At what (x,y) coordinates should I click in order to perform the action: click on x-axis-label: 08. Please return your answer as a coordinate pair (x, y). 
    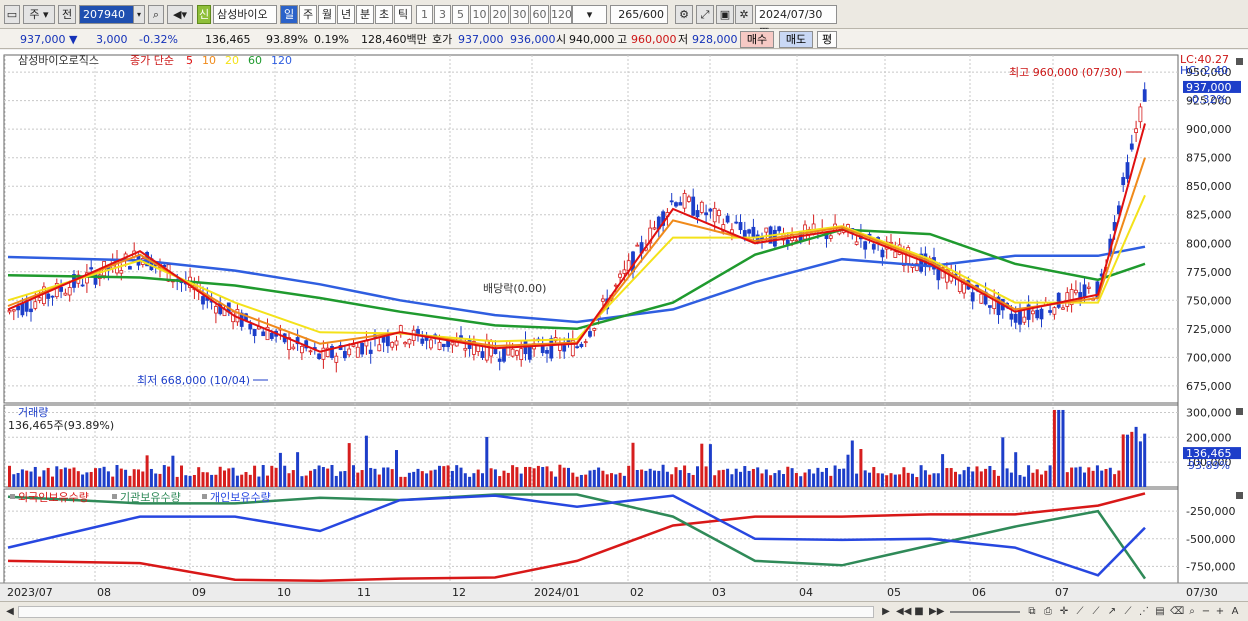
    Looking at the image, I should click on (104, 592).